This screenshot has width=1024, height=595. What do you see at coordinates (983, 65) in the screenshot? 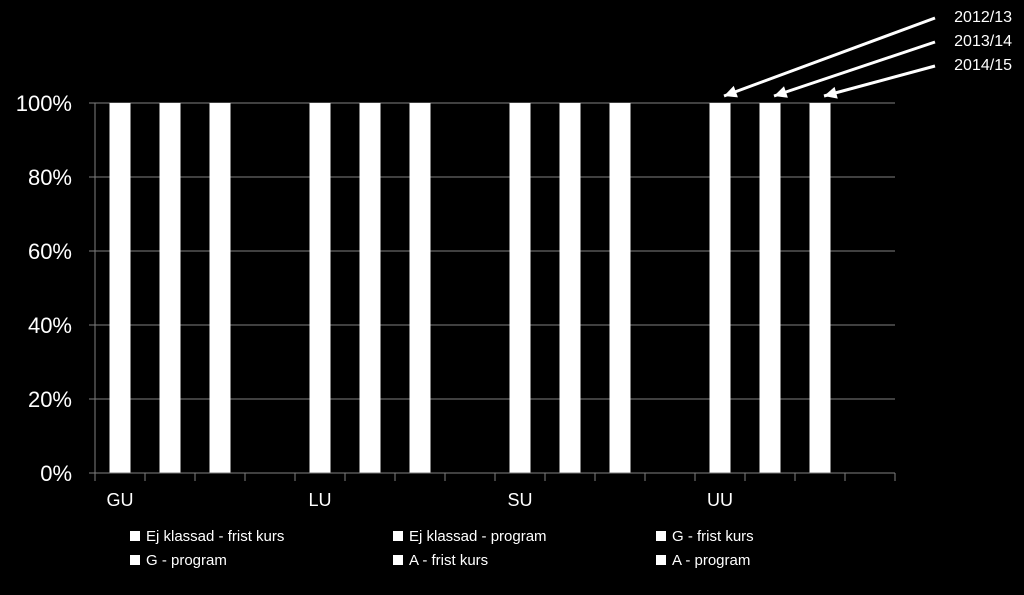
I see `year-annotation-label: 2014/15` at bounding box center [983, 65].